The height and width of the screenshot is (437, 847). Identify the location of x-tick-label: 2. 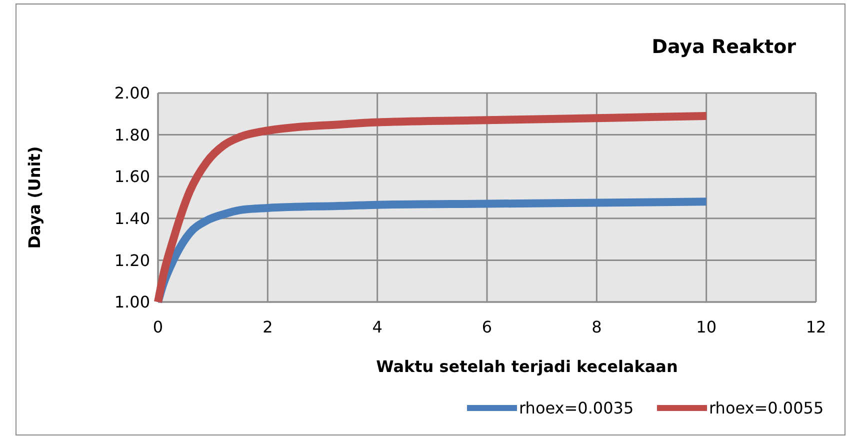
(267, 327).